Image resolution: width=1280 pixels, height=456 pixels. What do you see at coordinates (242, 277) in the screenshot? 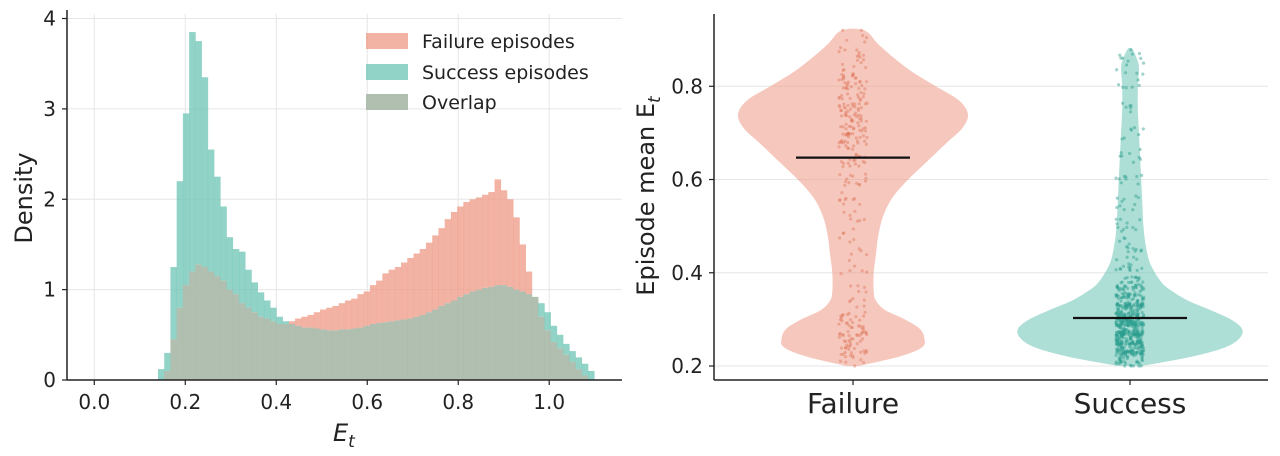
I see `success-bar` at bounding box center [242, 277].